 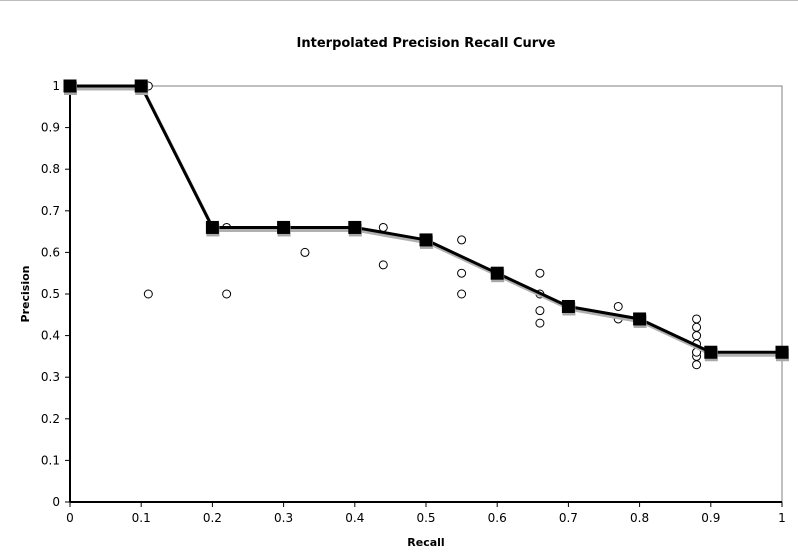 What do you see at coordinates (425, 518) in the screenshot?
I see `x-tick-label: 0.5` at bounding box center [425, 518].